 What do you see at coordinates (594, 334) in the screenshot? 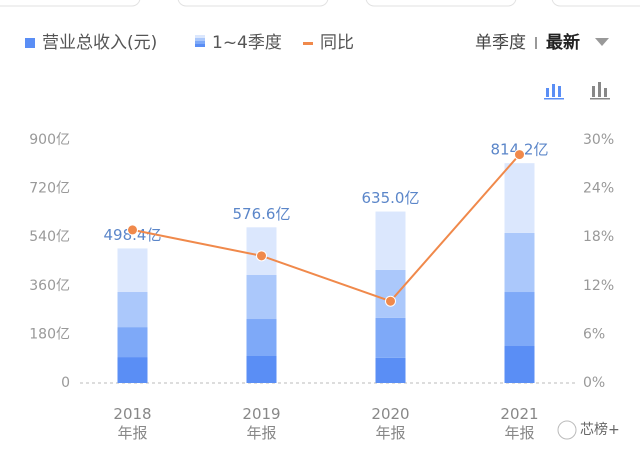
I see `y2-tick-label: 6%` at bounding box center [594, 334].